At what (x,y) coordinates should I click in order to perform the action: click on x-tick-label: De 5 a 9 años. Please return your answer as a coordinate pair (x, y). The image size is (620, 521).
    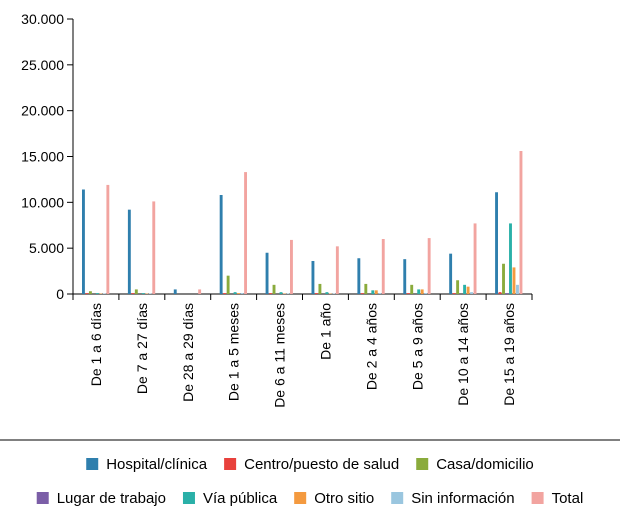
    Looking at the image, I should click on (417, 346).